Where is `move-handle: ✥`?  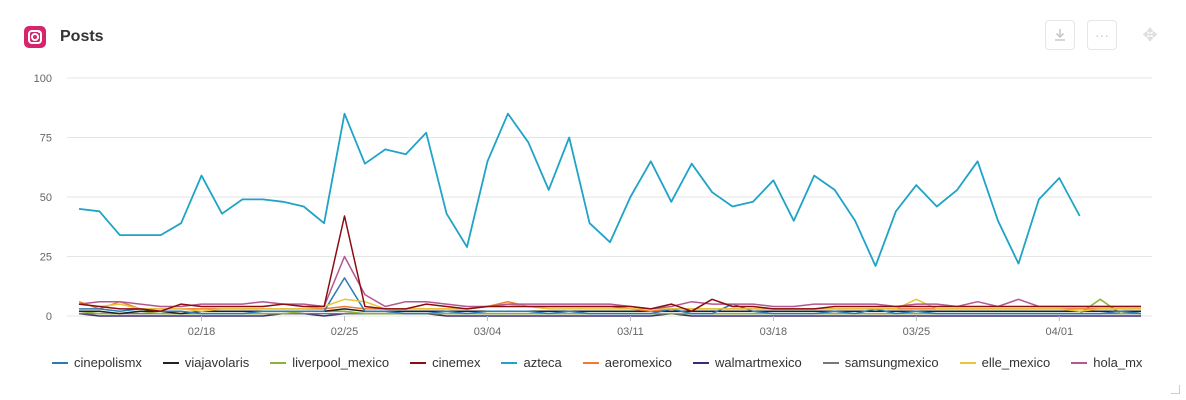
move-handle: ✥ is located at coordinates (1150, 35).